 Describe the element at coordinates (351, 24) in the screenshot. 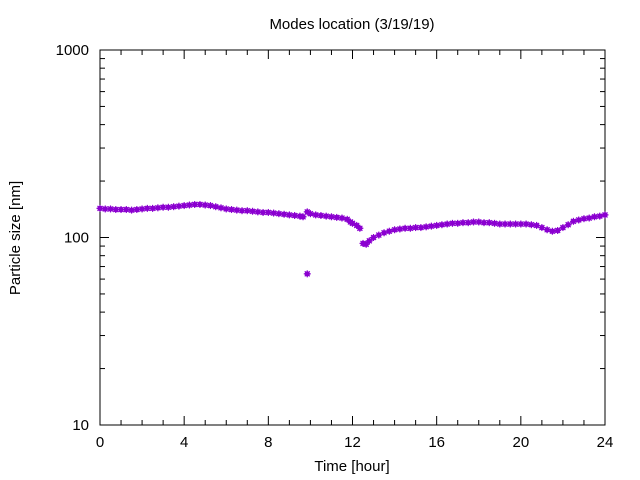

I see `chart-title: Modes location (3/19/19)` at that location.